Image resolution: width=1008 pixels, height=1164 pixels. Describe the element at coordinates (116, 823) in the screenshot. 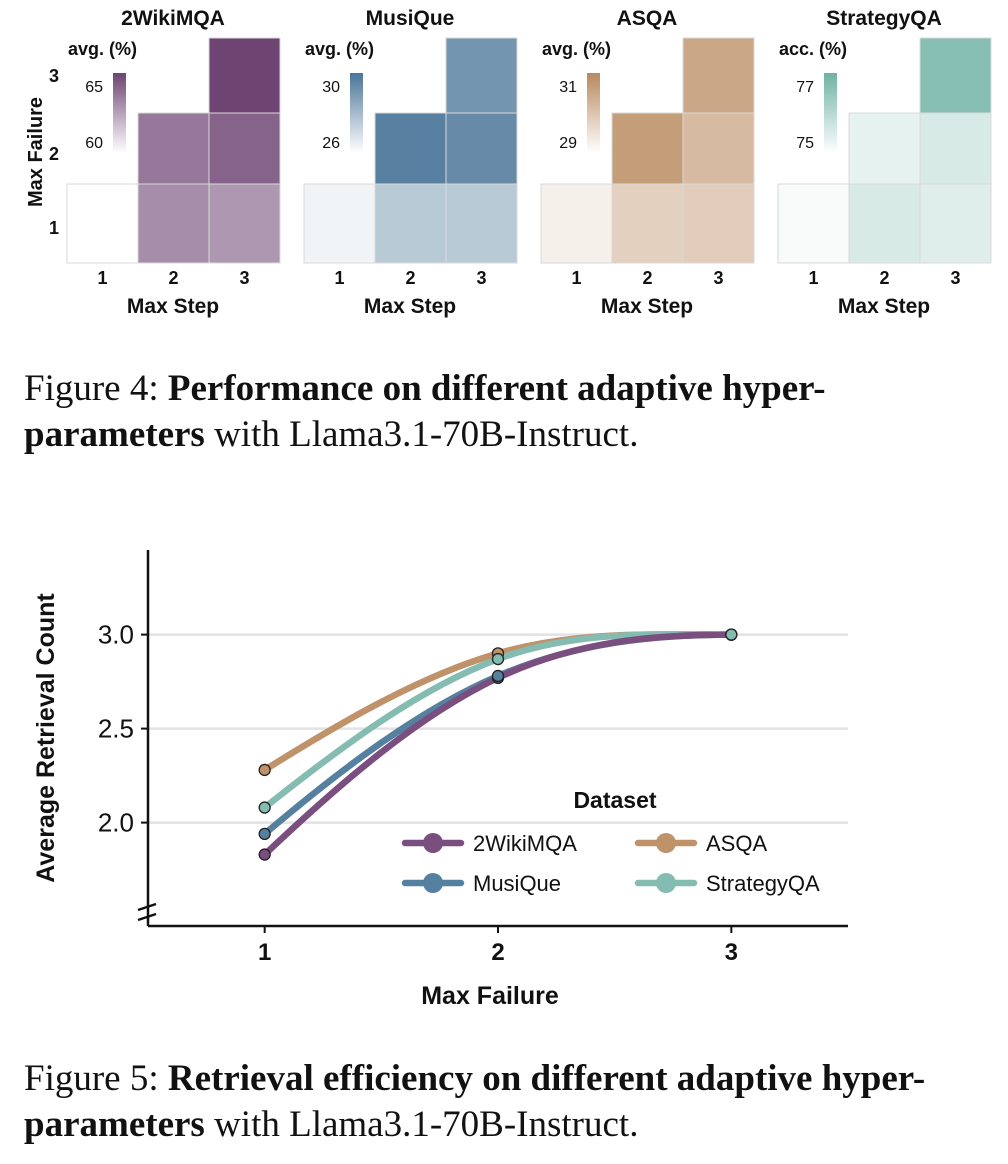

I see `y-tick-label: 2.0` at that location.